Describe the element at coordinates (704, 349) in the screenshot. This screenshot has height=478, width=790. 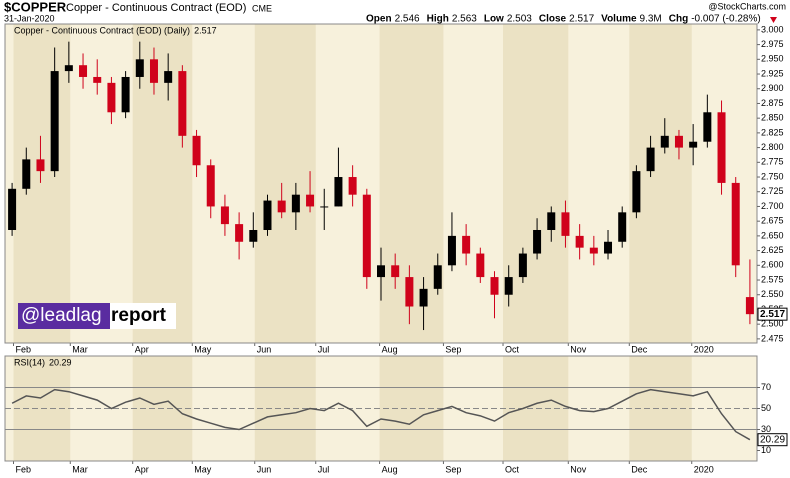
I see `x-tick-label: 2020` at that location.